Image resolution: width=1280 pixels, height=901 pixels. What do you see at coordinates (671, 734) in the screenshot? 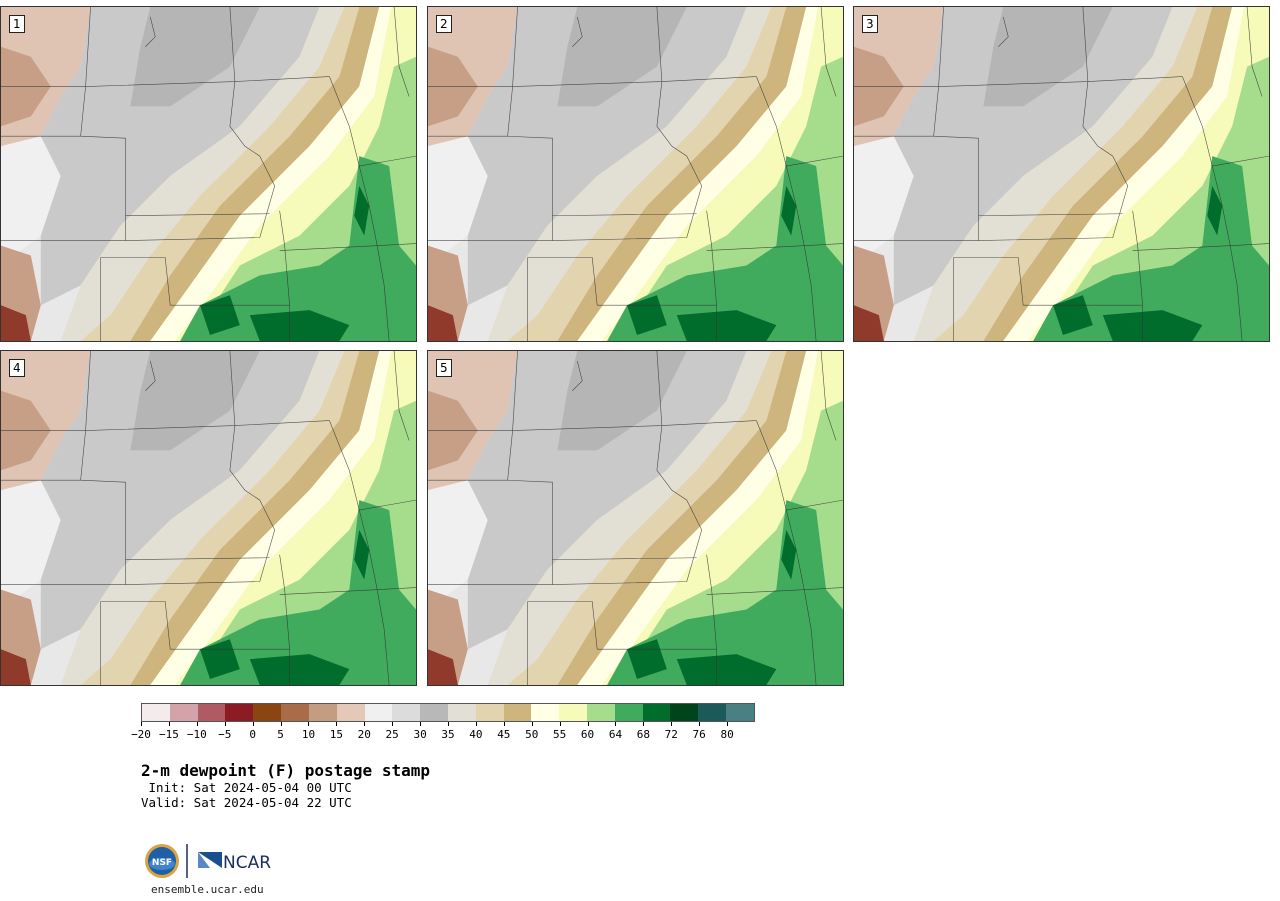
I see `colorbar-tick-label: 72` at bounding box center [671, 734].